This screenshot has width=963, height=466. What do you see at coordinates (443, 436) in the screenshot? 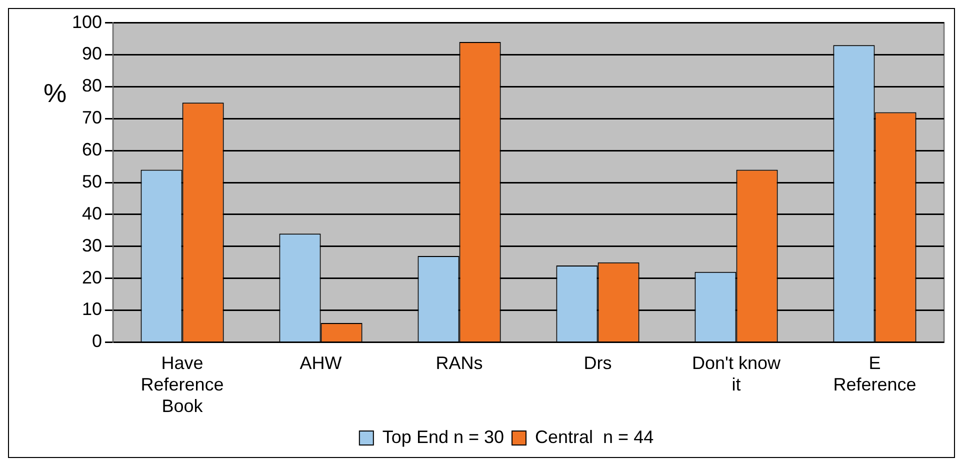
I see `legend-label: Top End n = 30` at bounding box center [443, 436].